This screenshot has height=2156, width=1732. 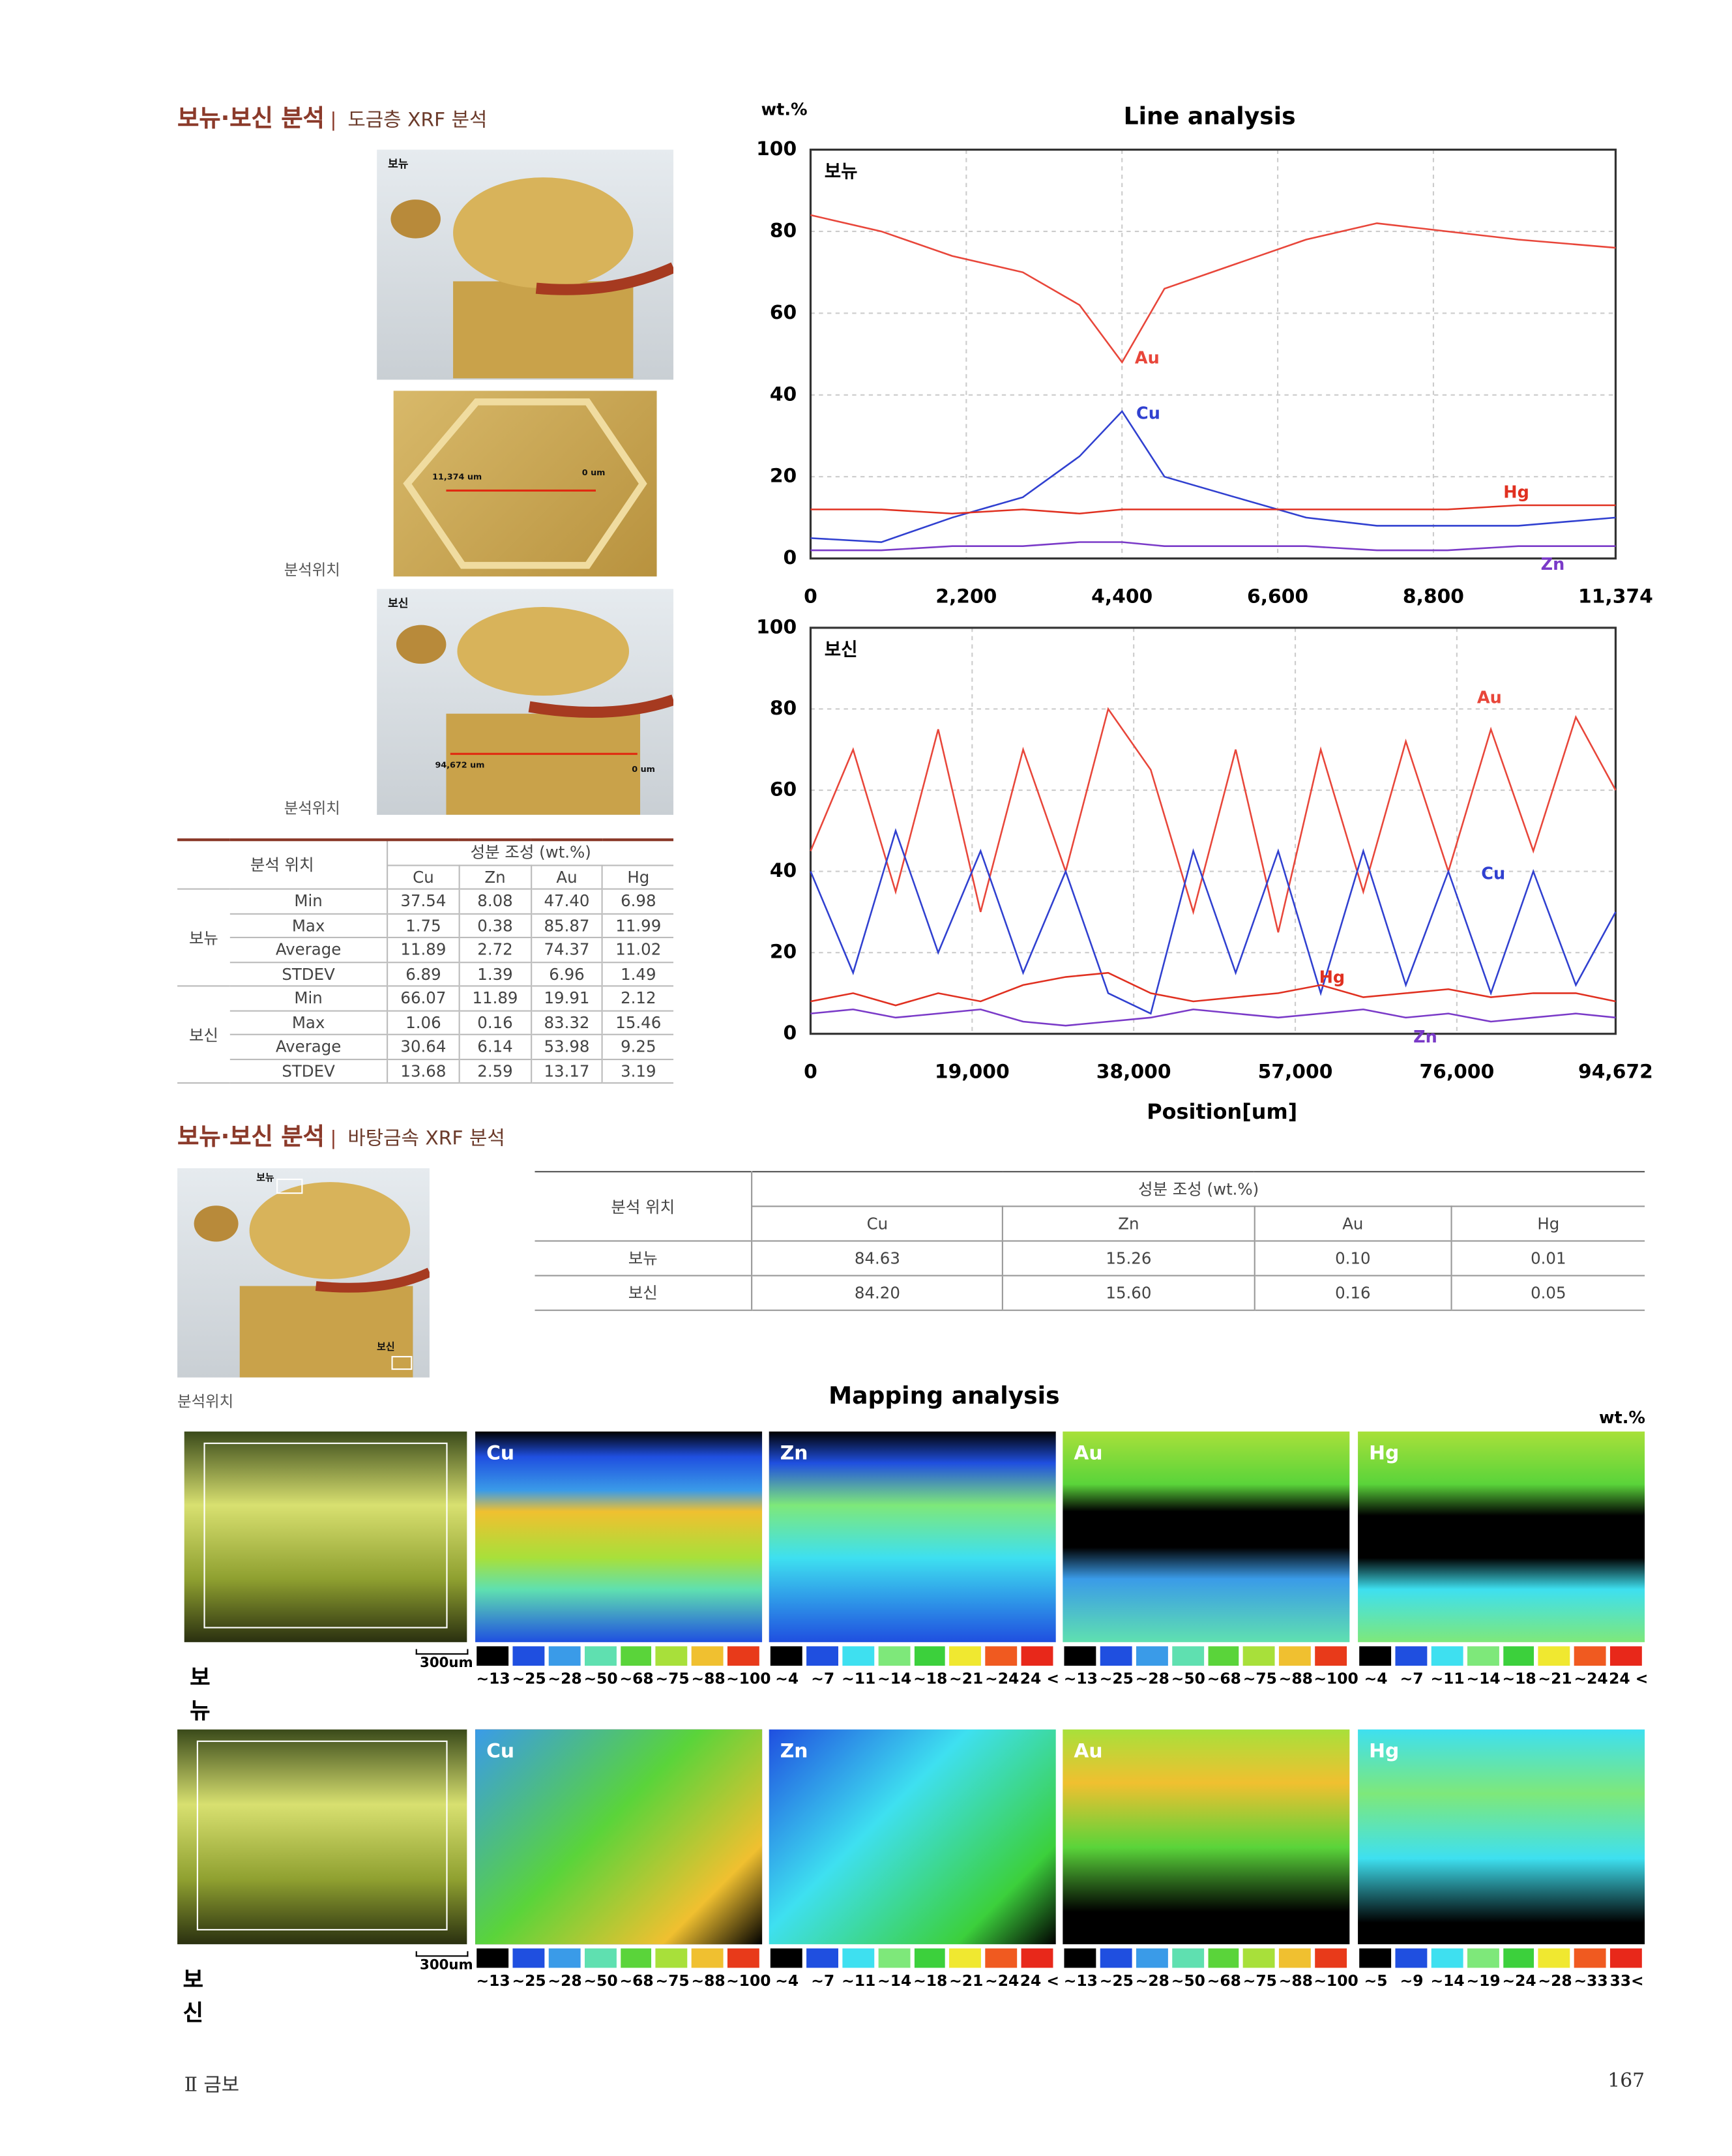 I want to click on table-row: STDEV 13.68 2.59 13.17 3.19, so click(x=425, y=1070).